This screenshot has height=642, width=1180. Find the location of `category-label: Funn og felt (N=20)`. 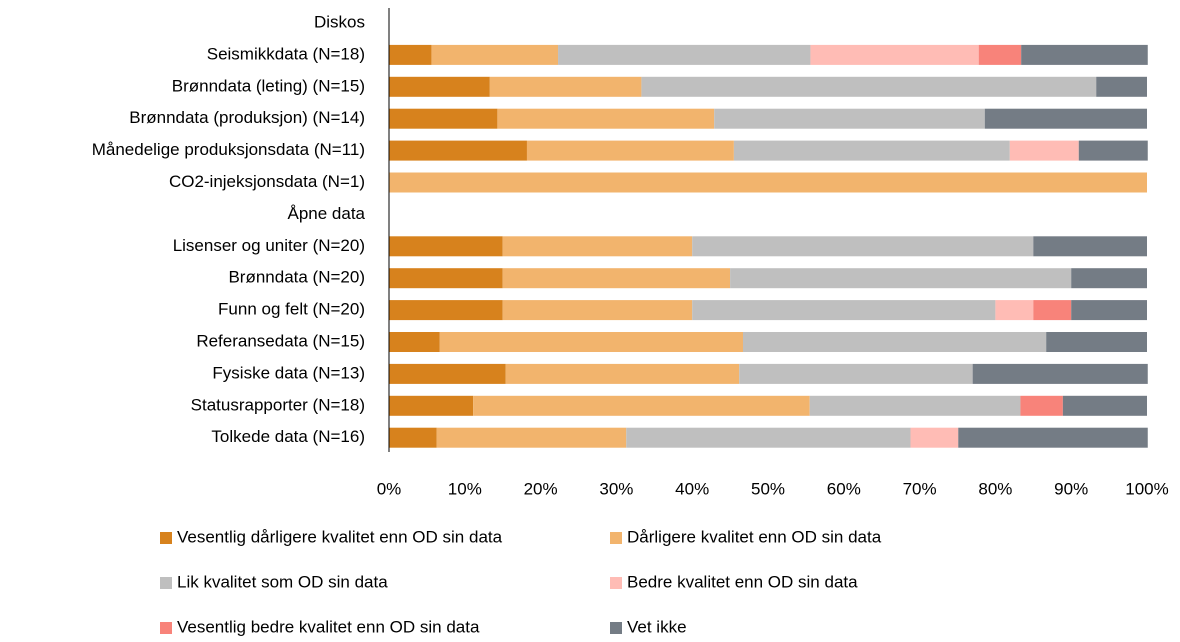

category-label: Funn og felt (N=20) is located at coordinates (291, 309).